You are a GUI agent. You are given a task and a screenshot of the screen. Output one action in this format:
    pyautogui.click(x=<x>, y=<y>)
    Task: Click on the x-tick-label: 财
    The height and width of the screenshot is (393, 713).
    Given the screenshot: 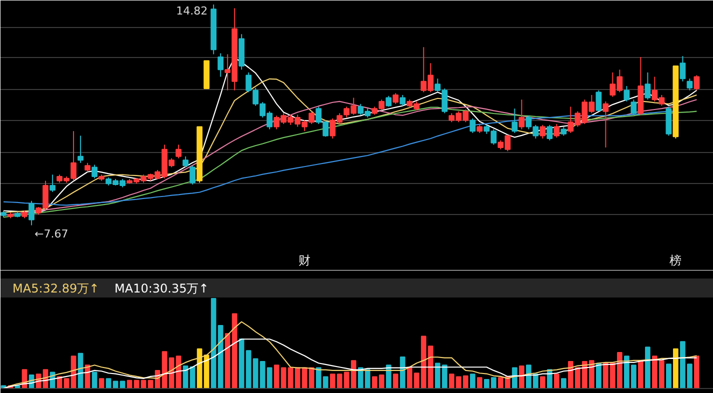 What is the action you would take?
    pyautogui.click(x=304, y=261)
    